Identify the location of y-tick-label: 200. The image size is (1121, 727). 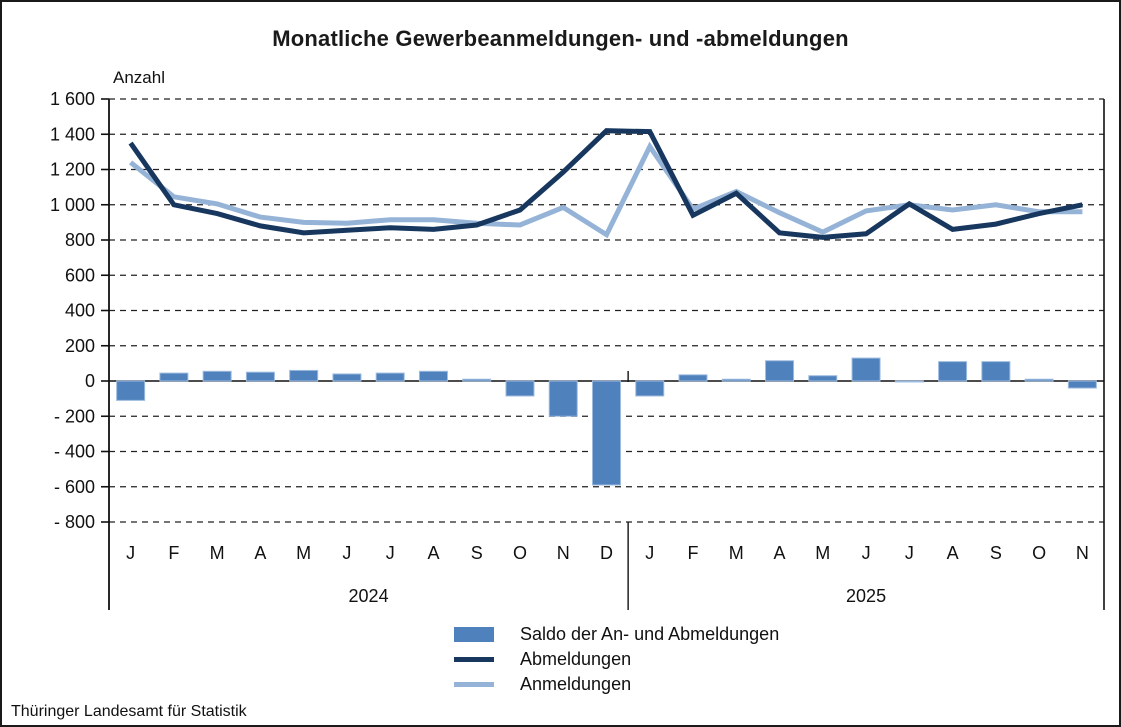
(80, 346).